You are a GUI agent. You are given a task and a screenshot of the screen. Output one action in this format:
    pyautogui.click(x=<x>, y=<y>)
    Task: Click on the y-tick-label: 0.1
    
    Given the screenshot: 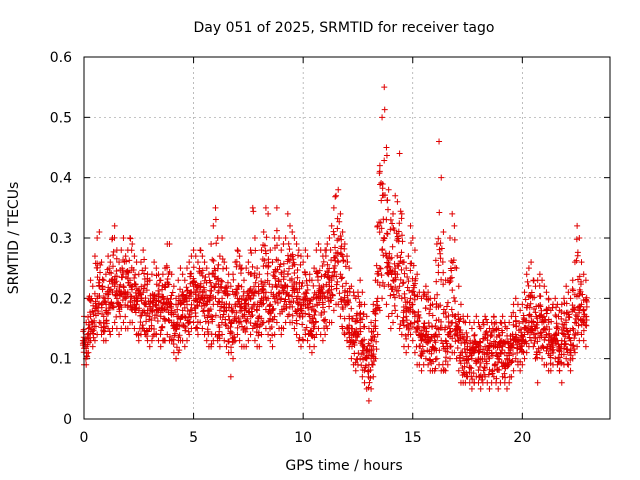 What is the action you would take?
    pyautogui.click(x=61, y=360)
    